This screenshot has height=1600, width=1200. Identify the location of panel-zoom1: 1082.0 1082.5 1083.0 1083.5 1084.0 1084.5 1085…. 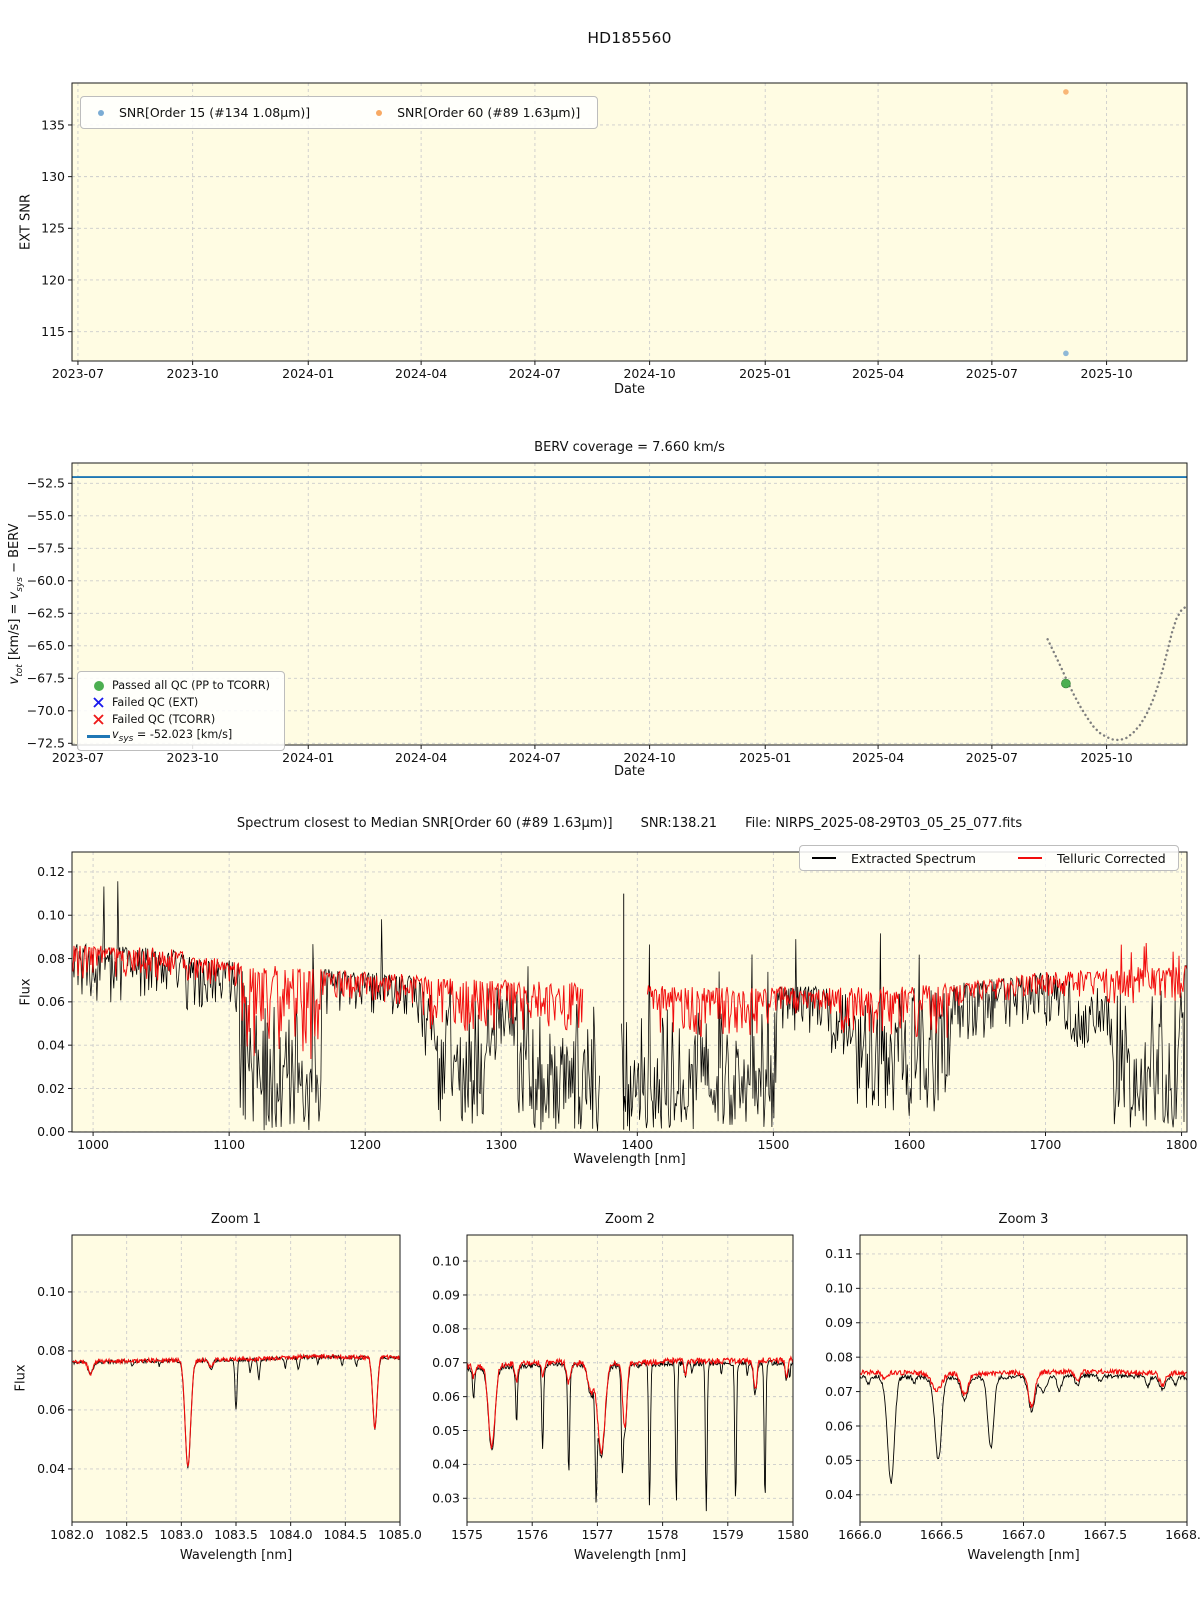
(229, 1388).